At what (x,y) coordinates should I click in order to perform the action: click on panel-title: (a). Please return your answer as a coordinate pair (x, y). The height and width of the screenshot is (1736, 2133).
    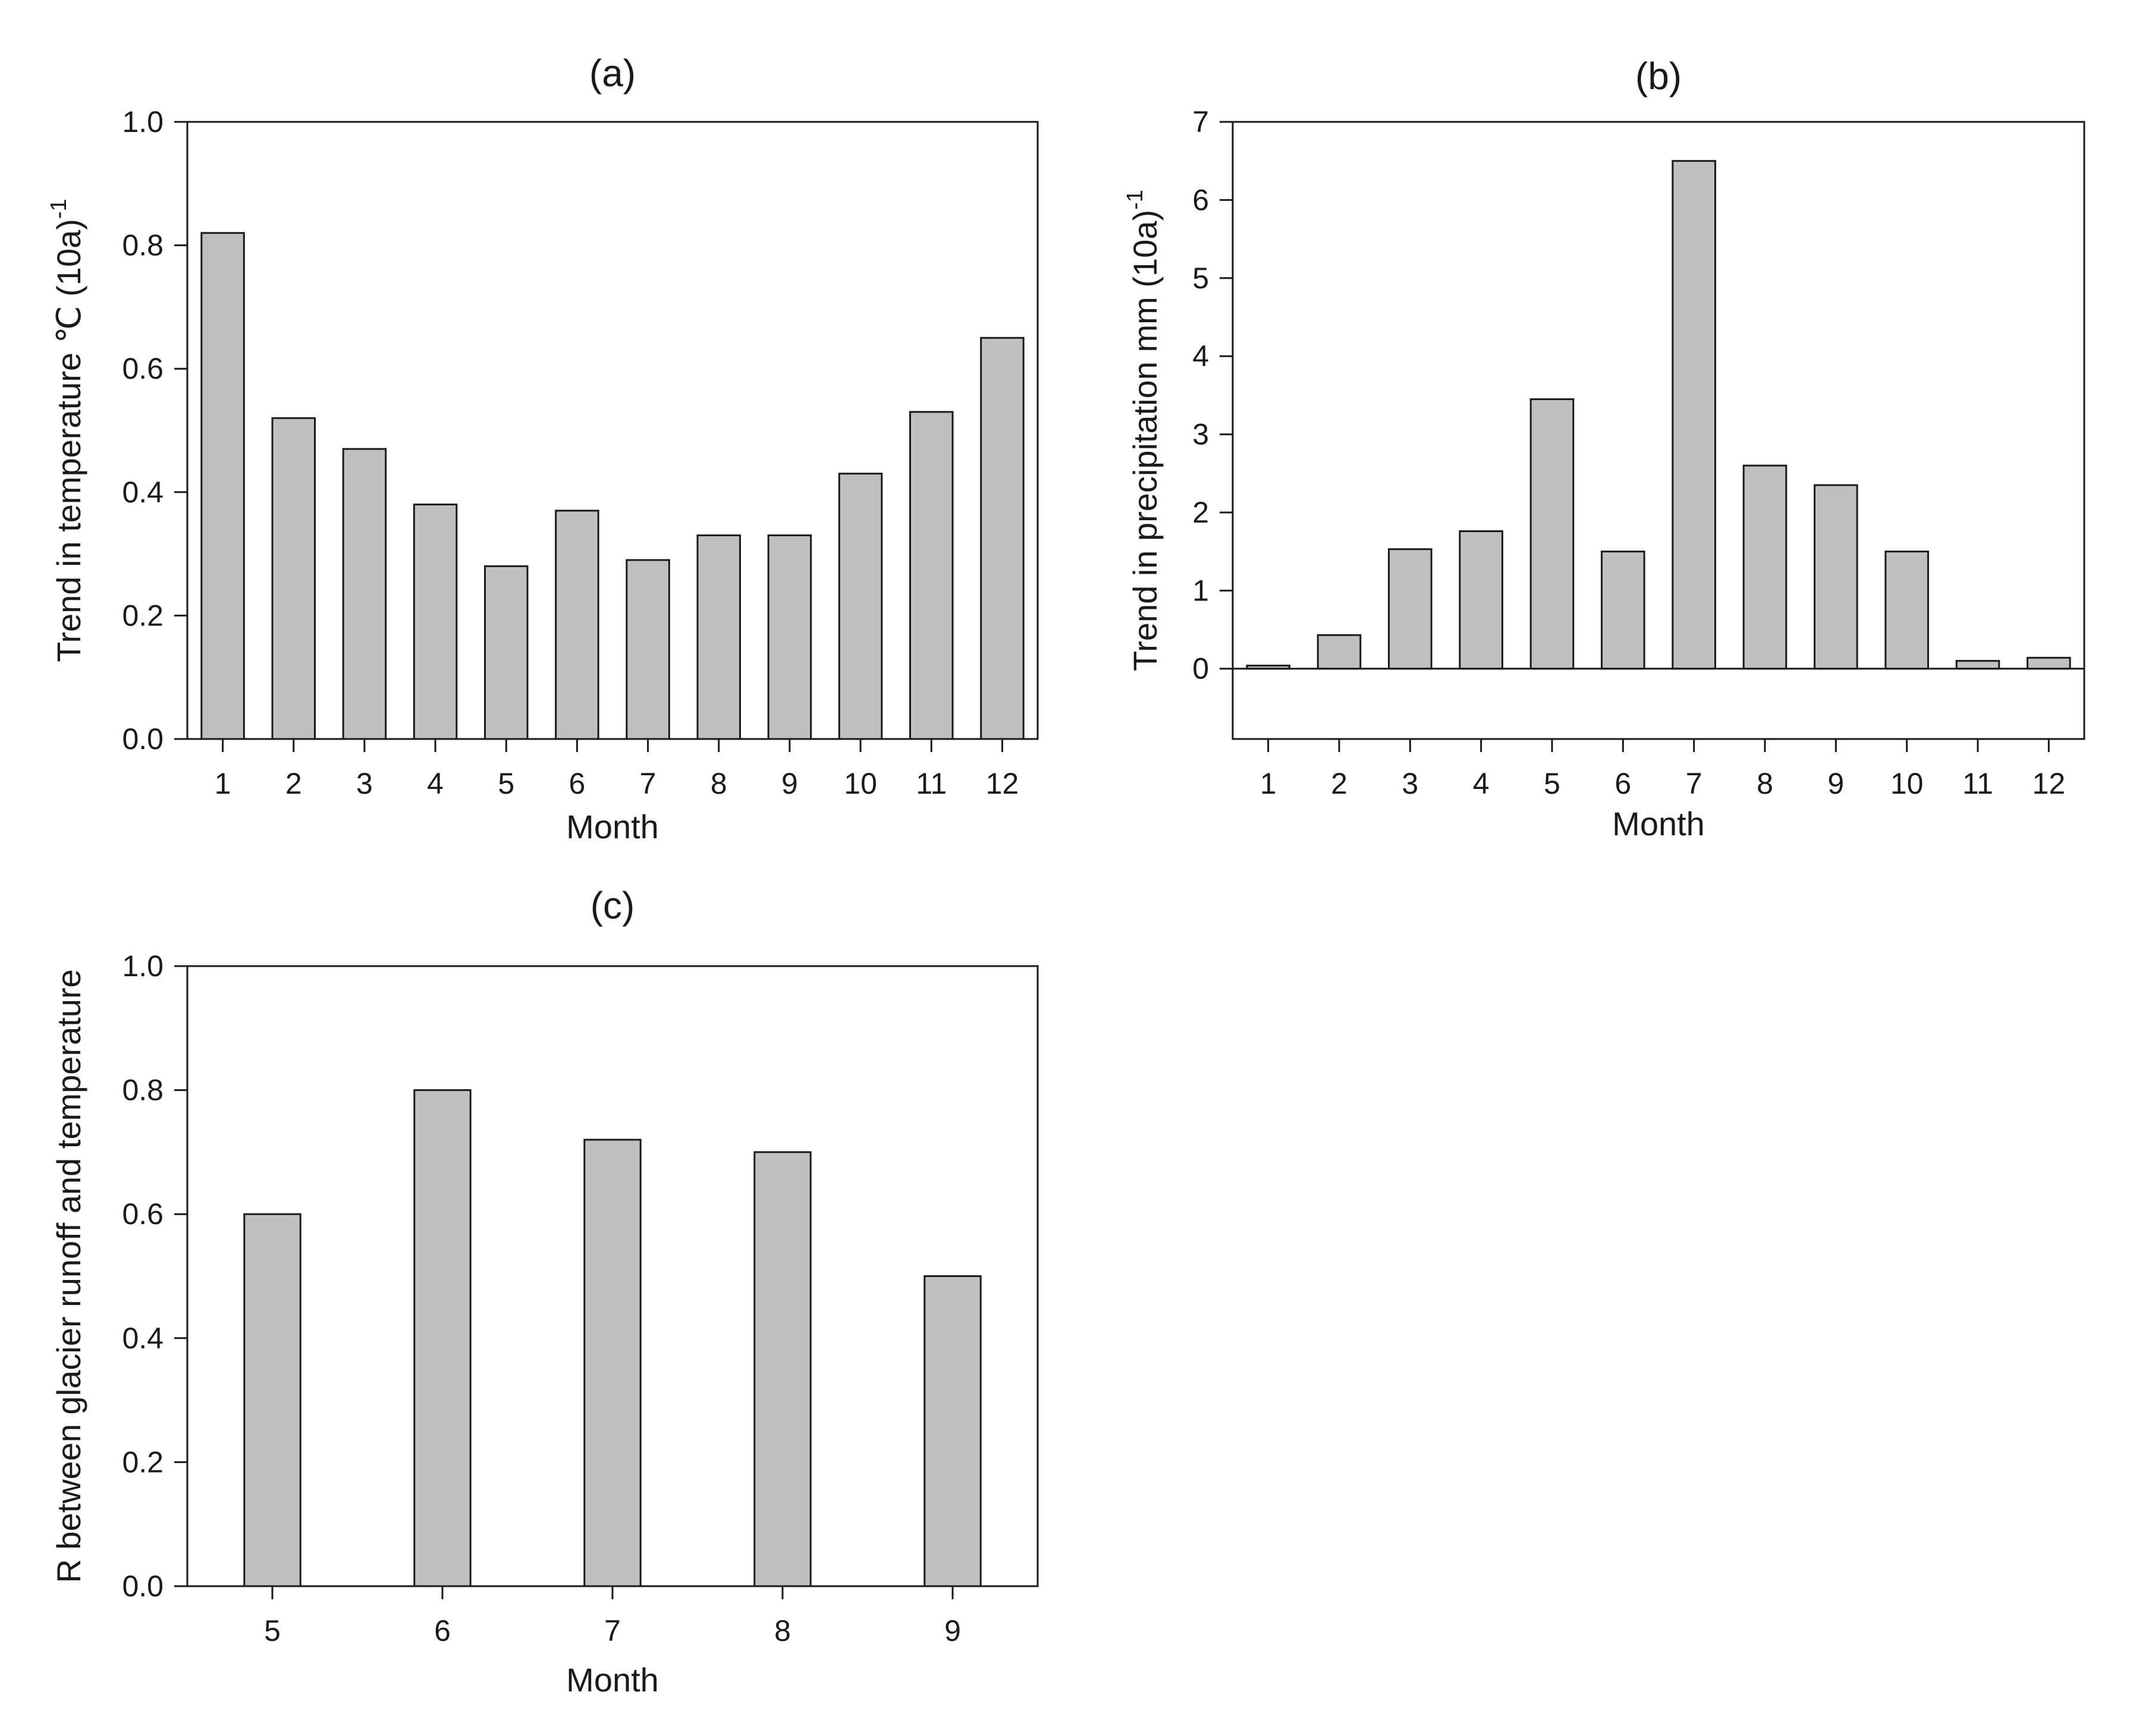
    Looking at the image, I should click on (612, 73).